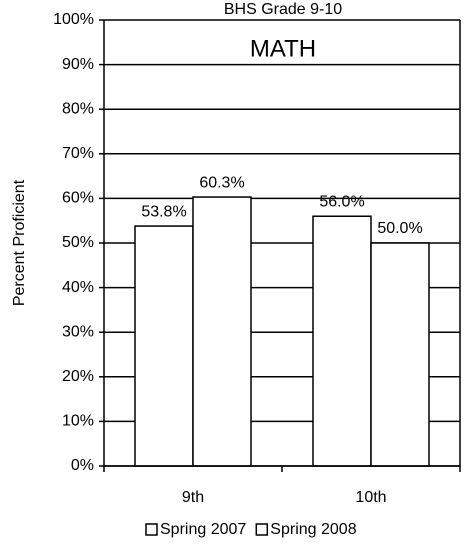  Describe the element at coordinates (78, 153) in the screenshot. I see `y-tick-label: 70%` at that location.